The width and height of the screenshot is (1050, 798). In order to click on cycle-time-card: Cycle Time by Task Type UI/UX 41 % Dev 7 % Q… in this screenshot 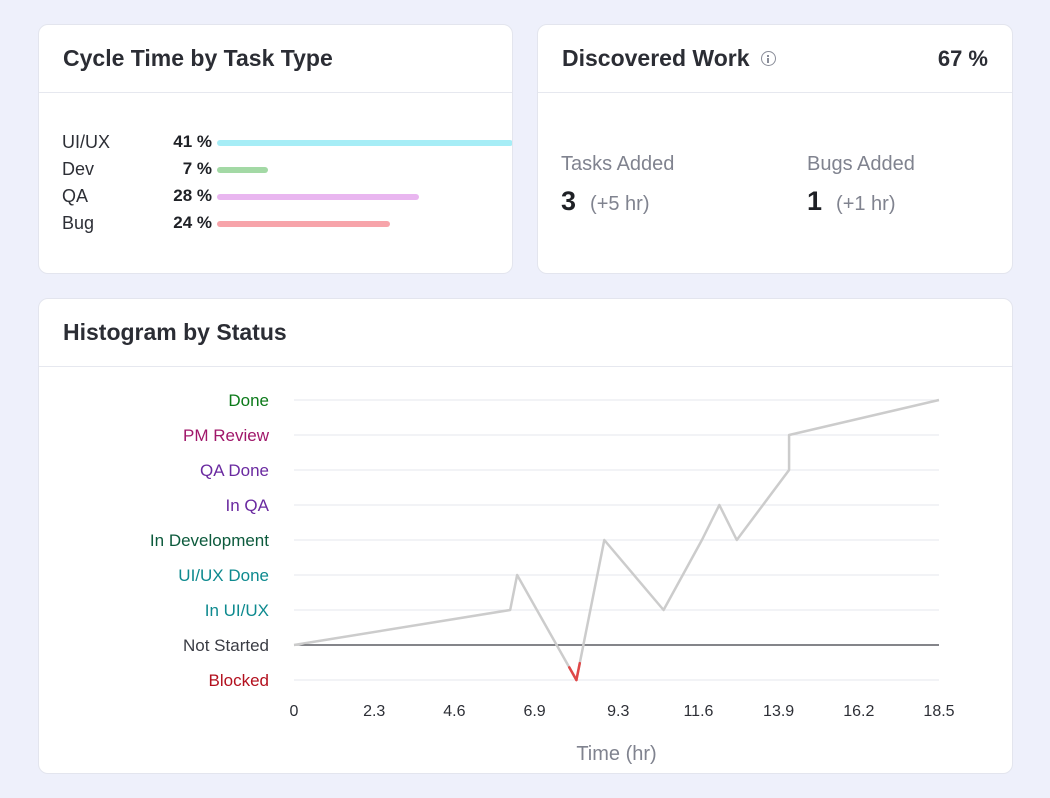, I will do `click(275, 149)`.